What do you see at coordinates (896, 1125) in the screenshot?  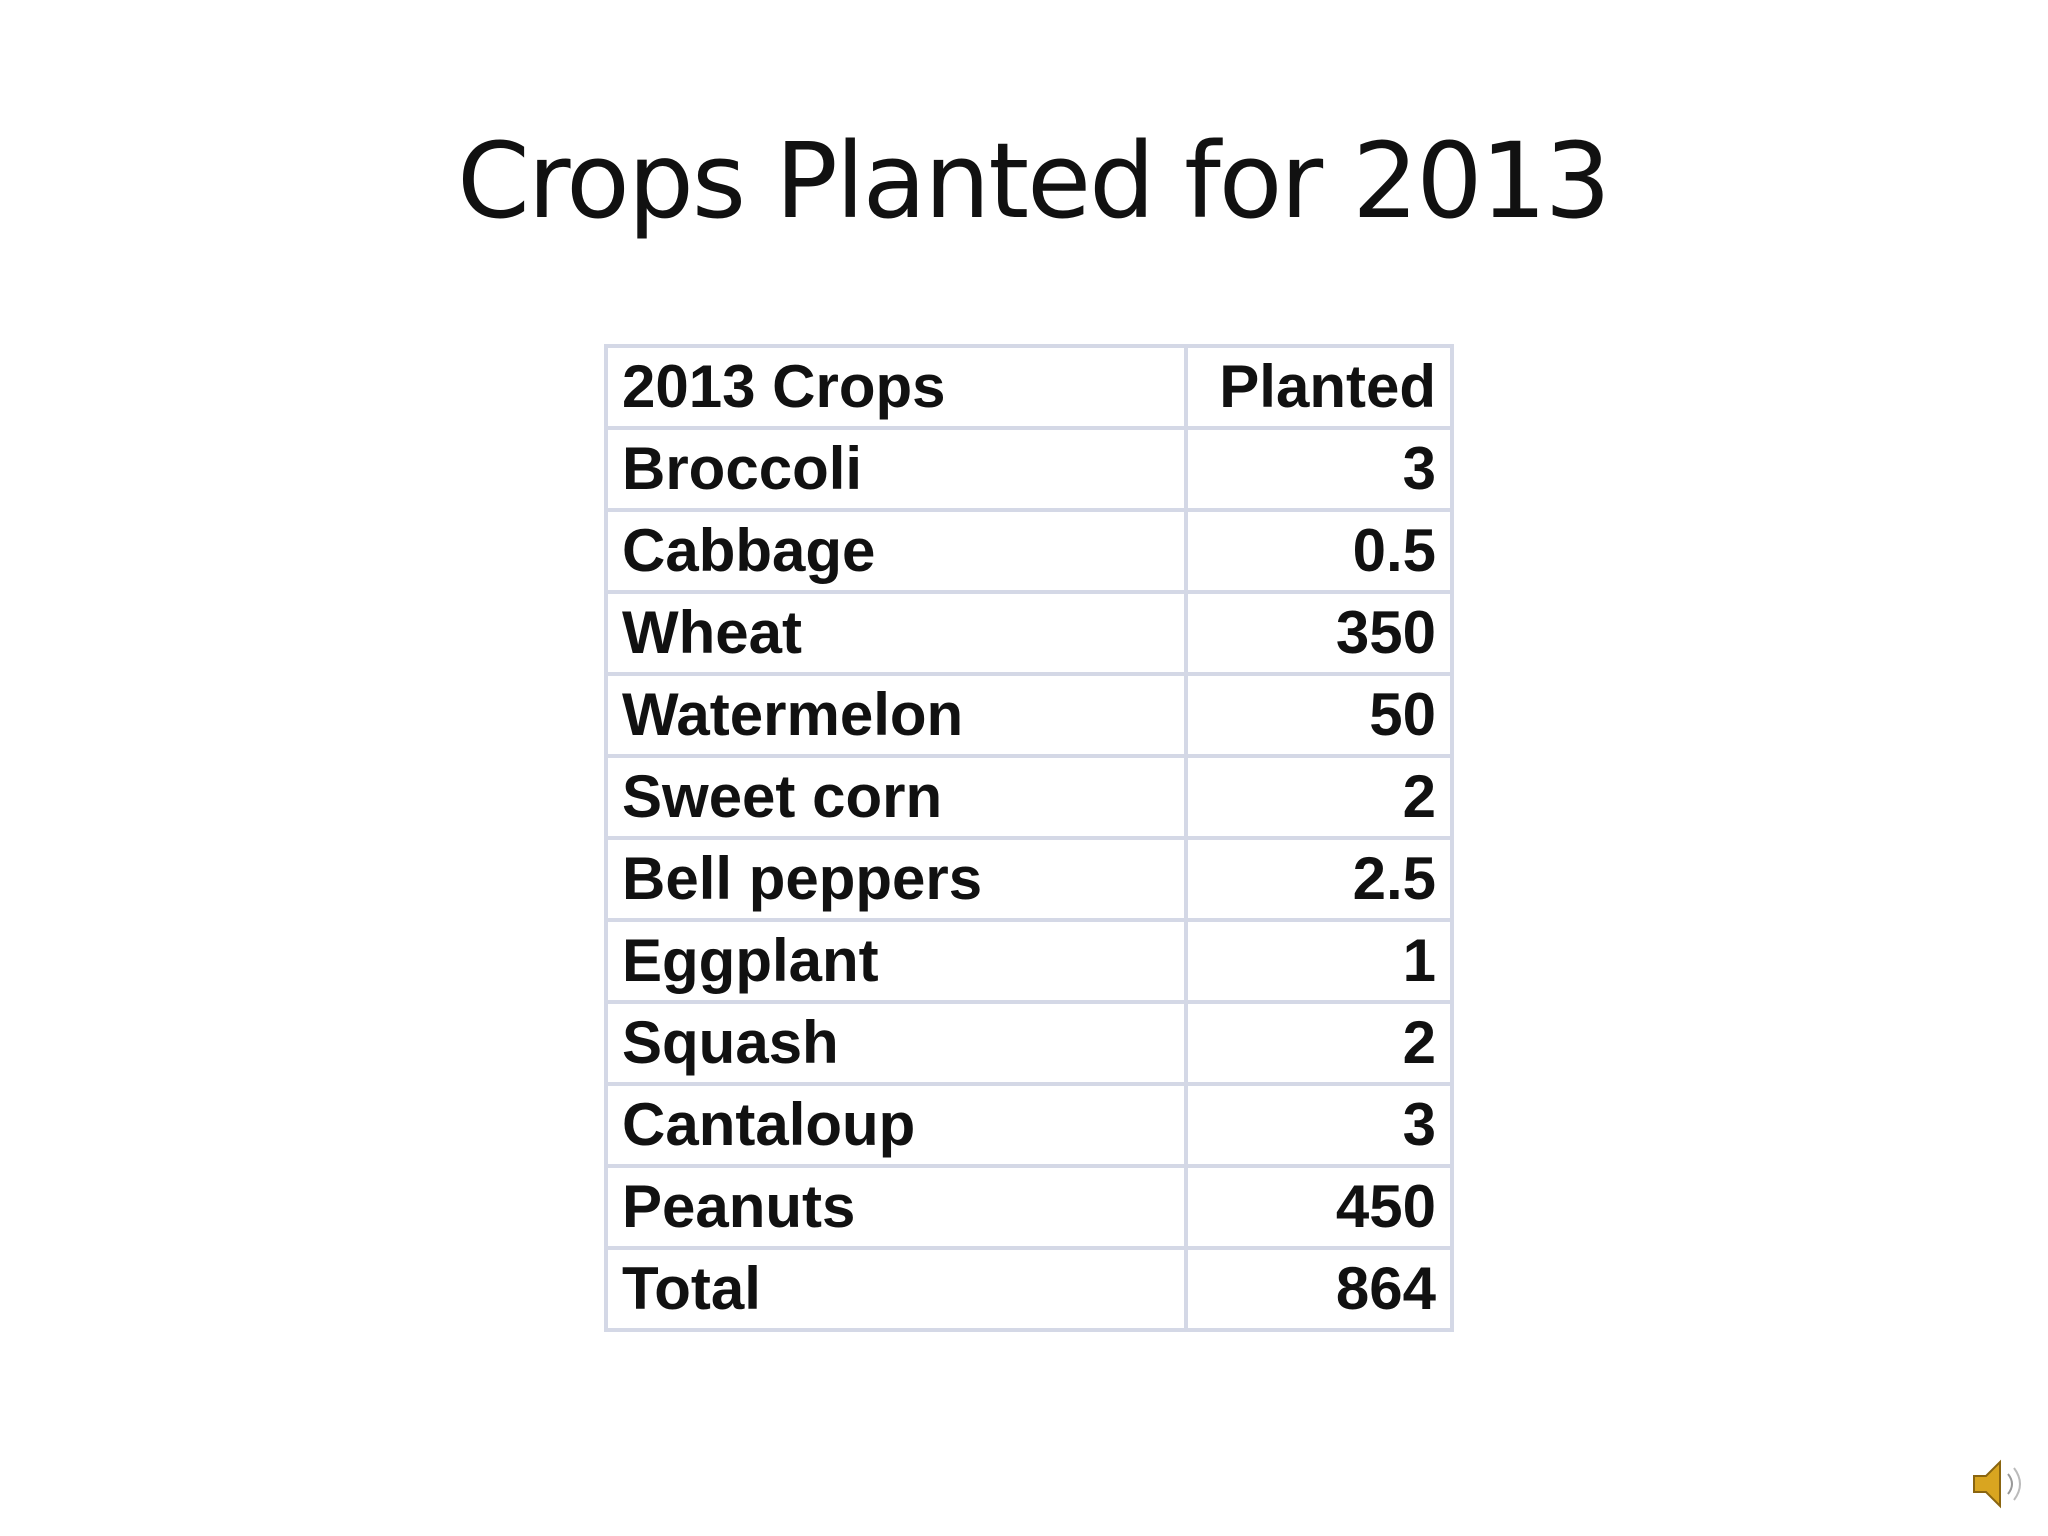 I see `crop-cell: Cantaloup` at bounding box center [896, 1125].